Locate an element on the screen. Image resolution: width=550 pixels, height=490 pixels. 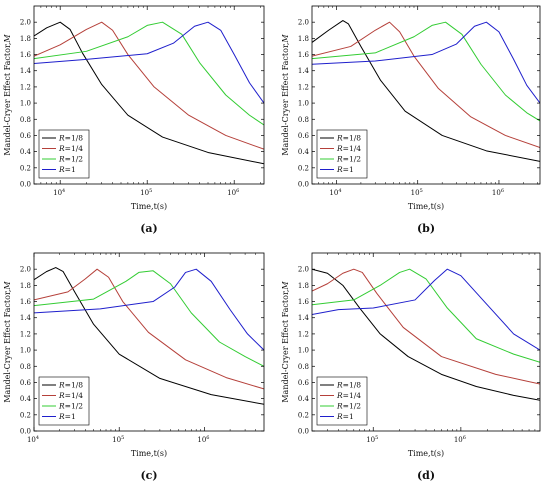
panel-label: (d) is located at coordinates (426, 475).